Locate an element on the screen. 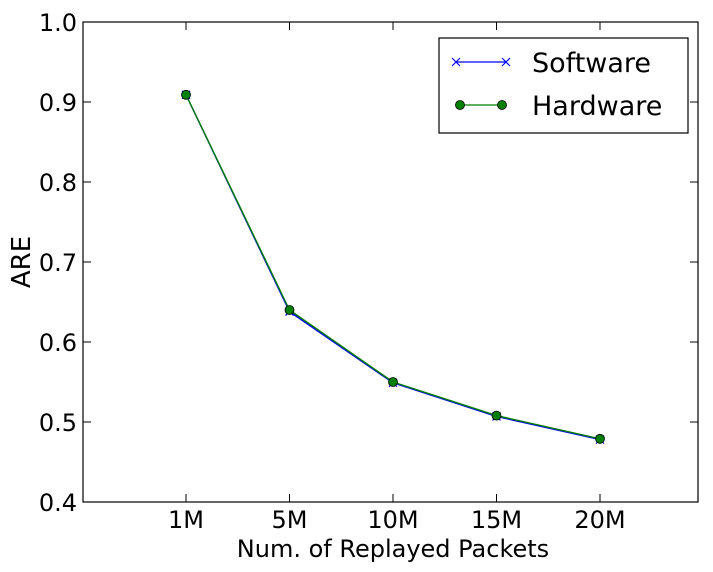 This screenshot has height=572, width=713. legend-hardware-marker-left is located at coordinates (460, 105).